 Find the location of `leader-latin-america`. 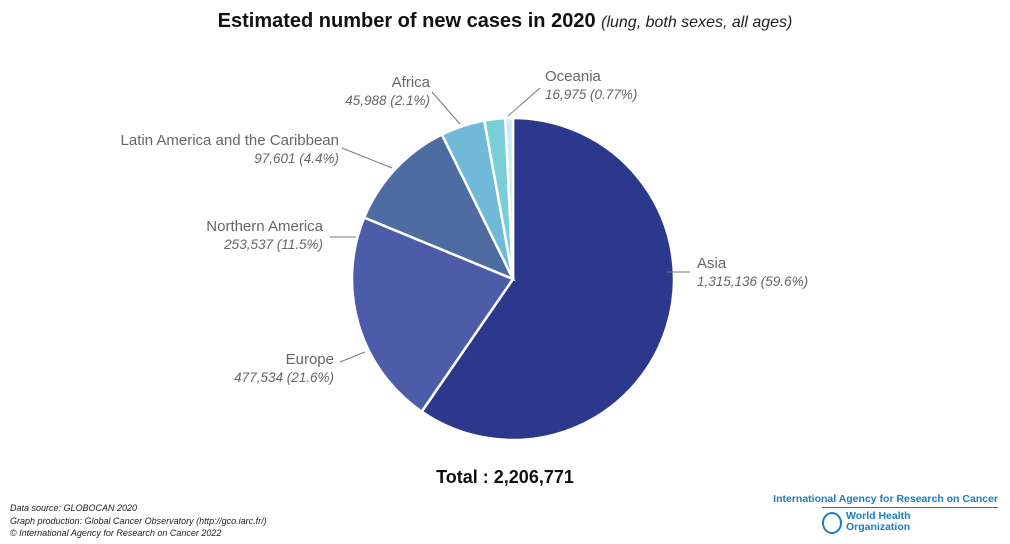

leader-latin-america is located at coordinates (367, 158).